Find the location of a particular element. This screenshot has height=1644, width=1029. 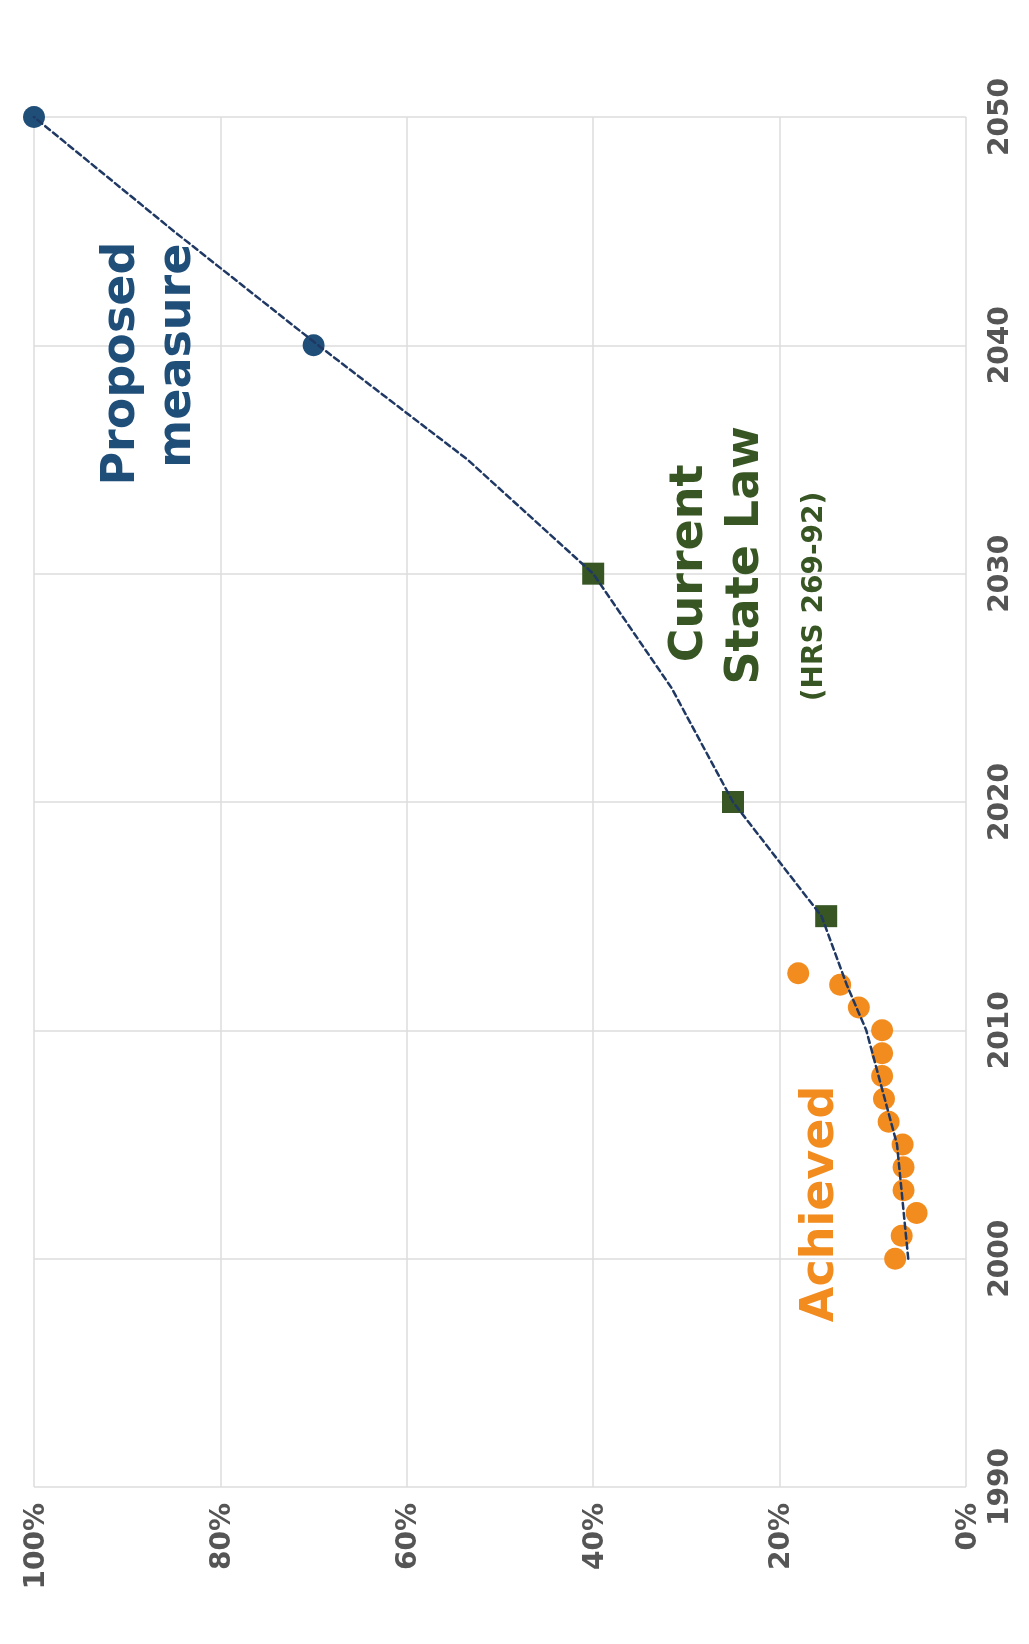

x-tick-label: 100% is located at coordinates (34, 1546).